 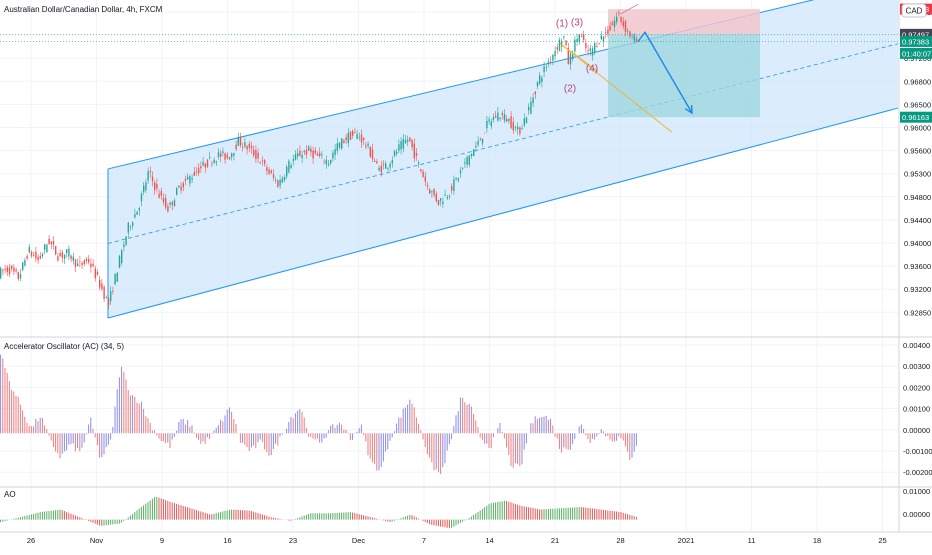 What do you see at coordinates (624, 66) in the screenshot?
I see `drawings: (1) (2) (3) (4) (5)` at bounding box center [624, 66].